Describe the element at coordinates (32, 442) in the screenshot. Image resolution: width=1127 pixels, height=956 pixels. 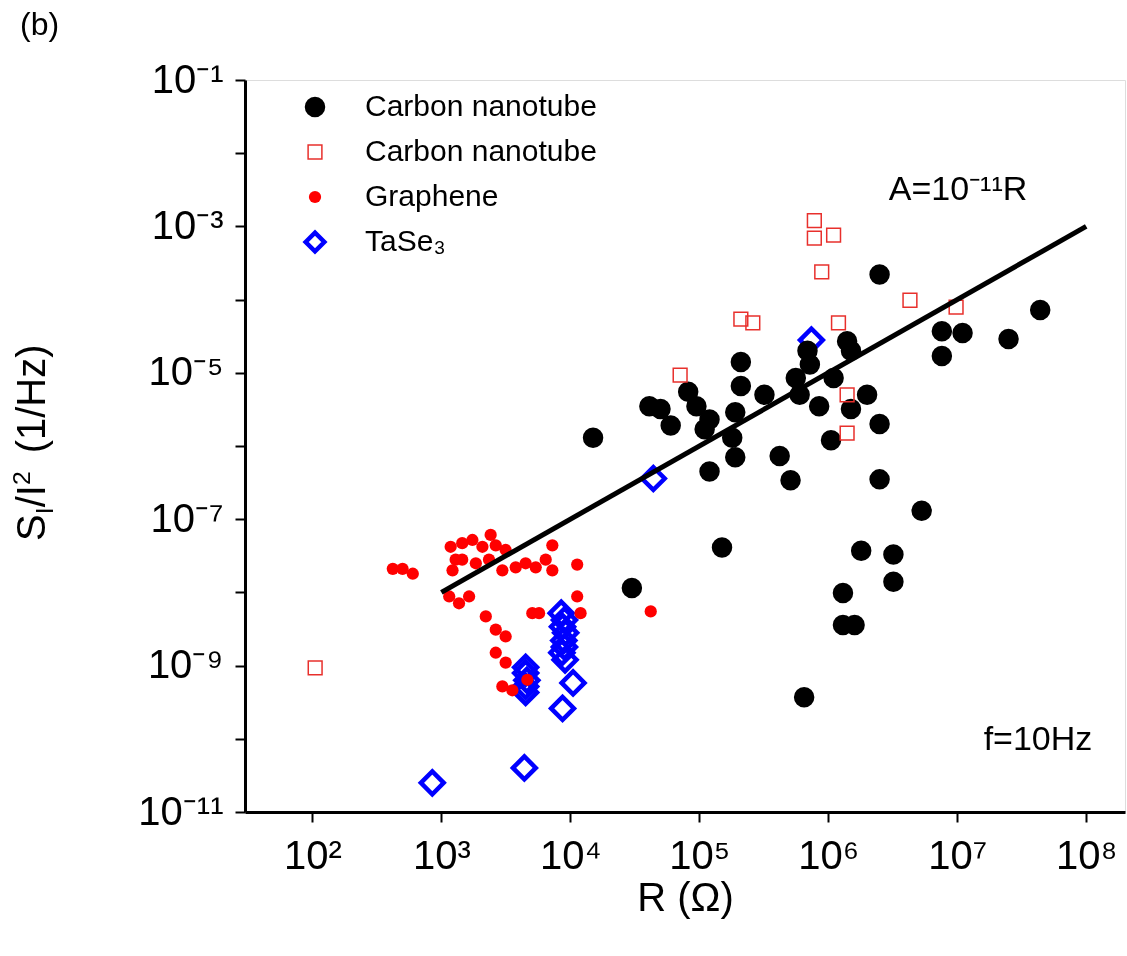
I see `y-axis-title: SI/I2 (1/Hz)` at that location.